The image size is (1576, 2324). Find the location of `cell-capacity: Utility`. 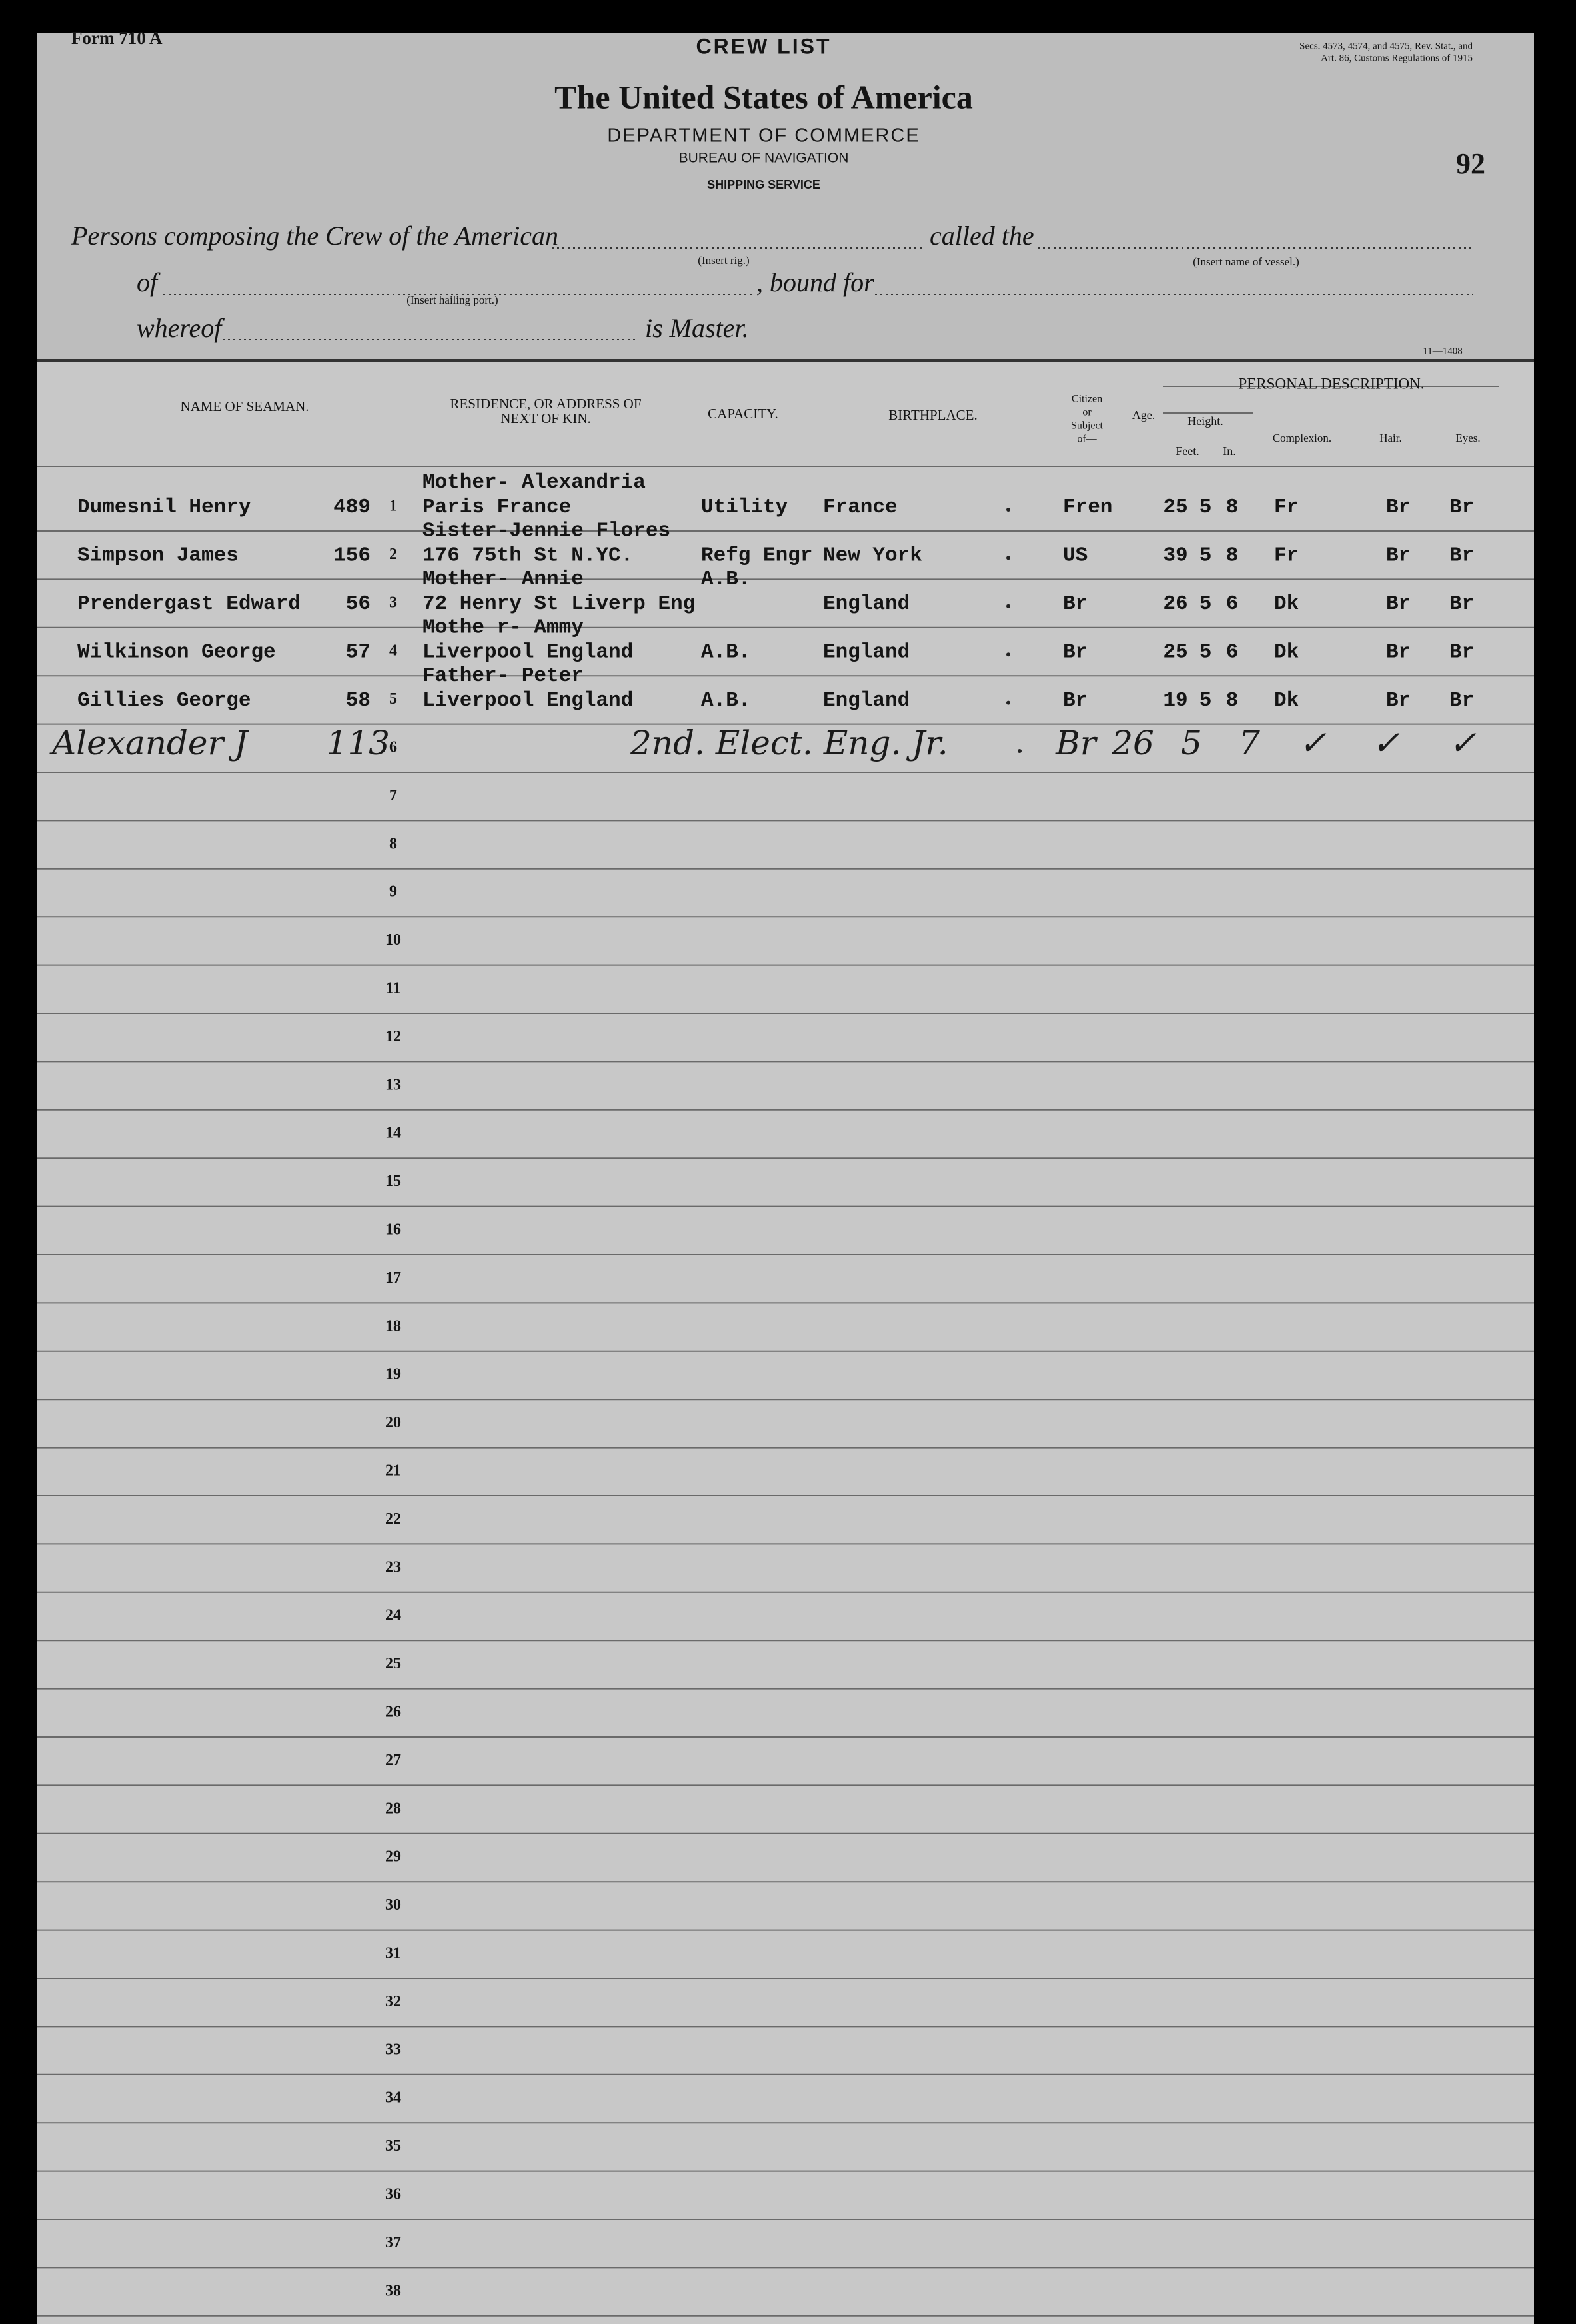

cell-capacity: Utility is located at coordinates (745, 507).